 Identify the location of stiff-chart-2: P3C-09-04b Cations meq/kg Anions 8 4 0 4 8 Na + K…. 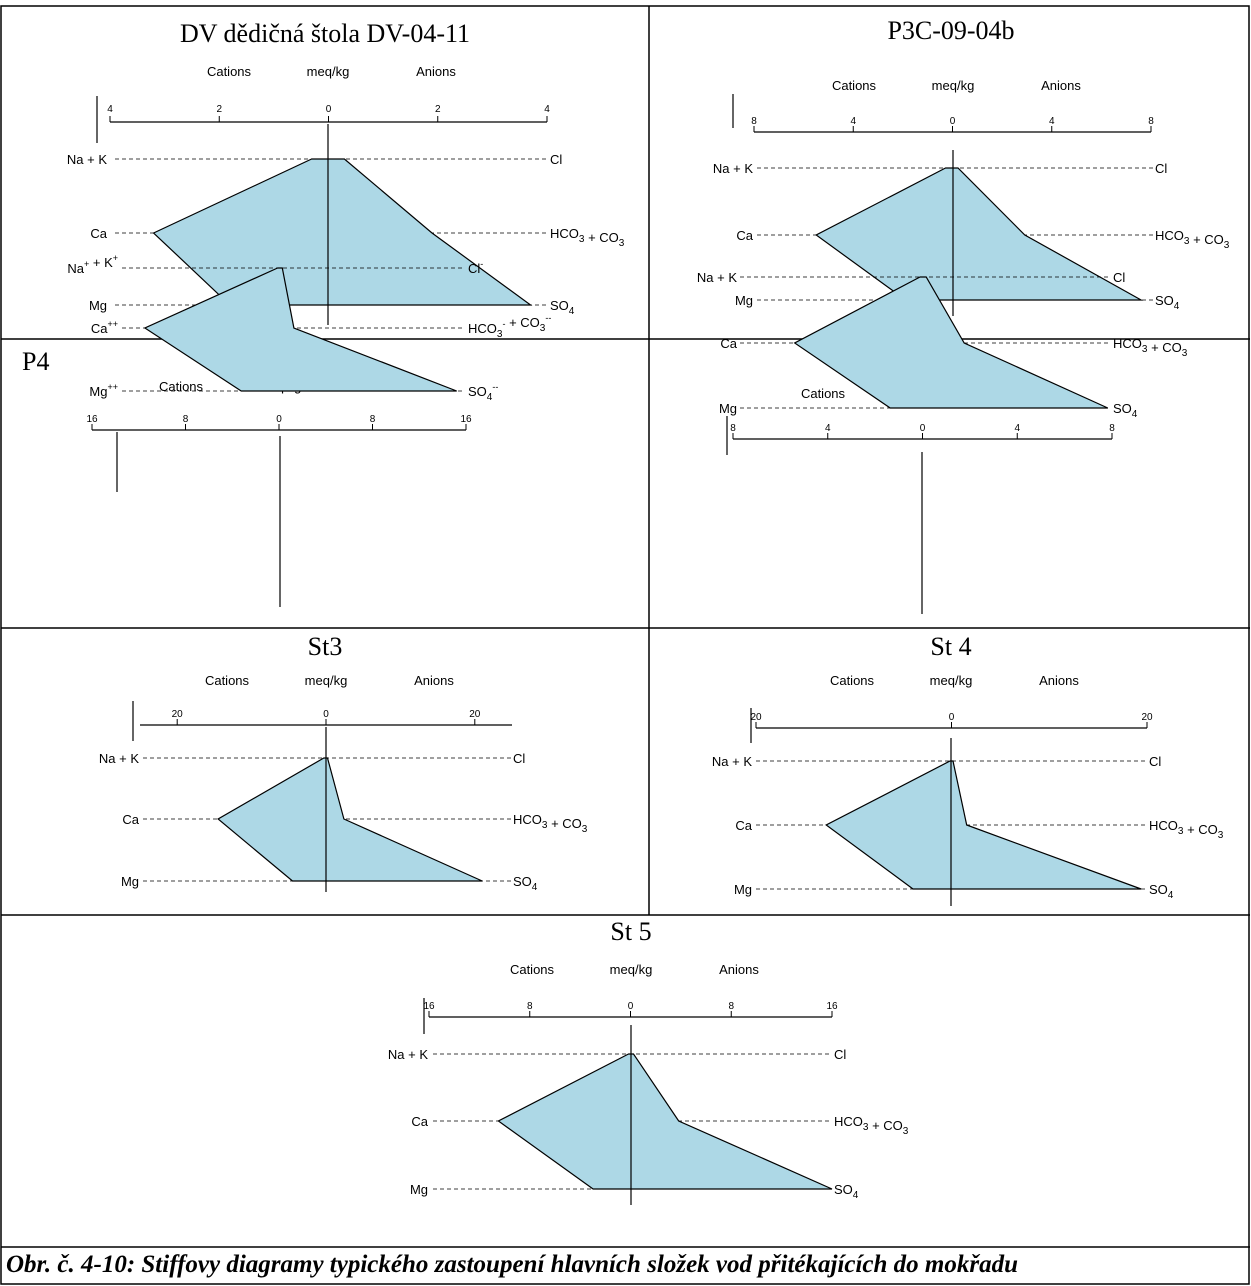
(971, 166).